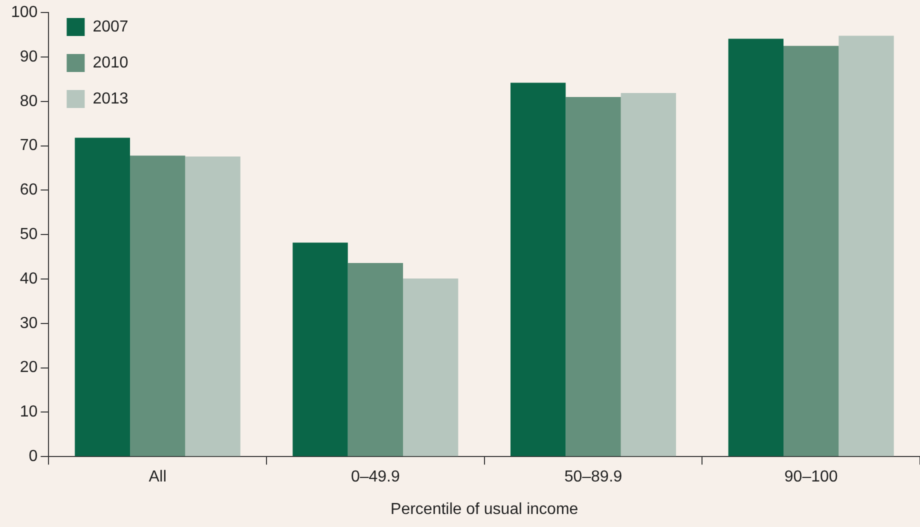 The width and height of the screenshot is (920, 527). Describe the element at coordinates (29, 145) in the screenshot. I see `y-tick-label: 70` at that location.